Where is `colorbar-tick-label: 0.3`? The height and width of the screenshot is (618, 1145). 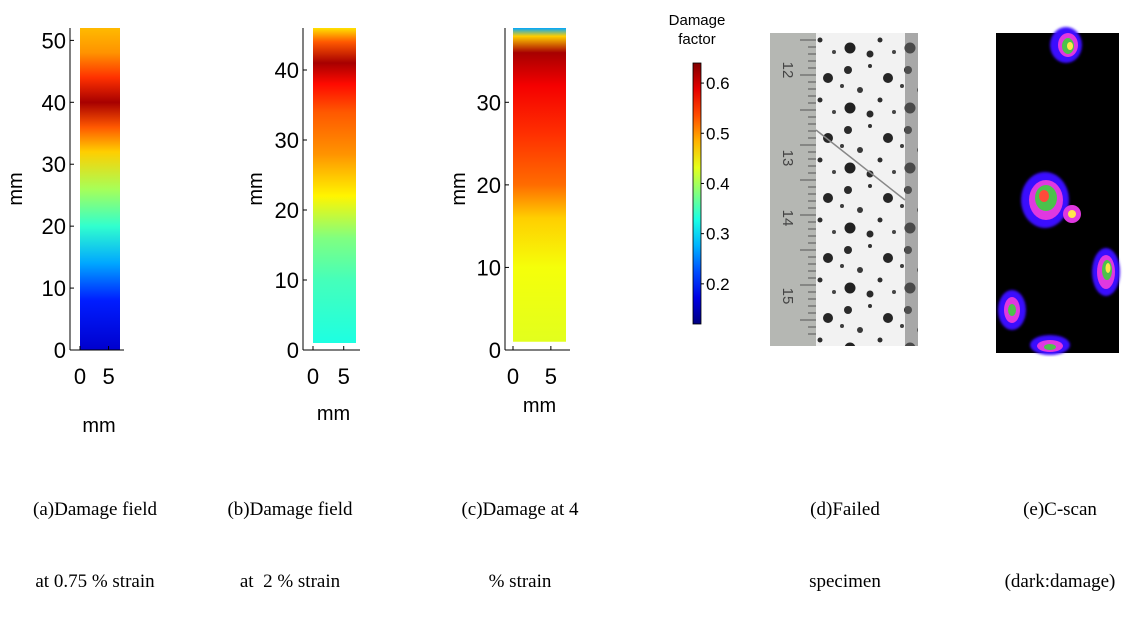
colorbar-tick-label: 0.3 is located at coordinates (718, 234).